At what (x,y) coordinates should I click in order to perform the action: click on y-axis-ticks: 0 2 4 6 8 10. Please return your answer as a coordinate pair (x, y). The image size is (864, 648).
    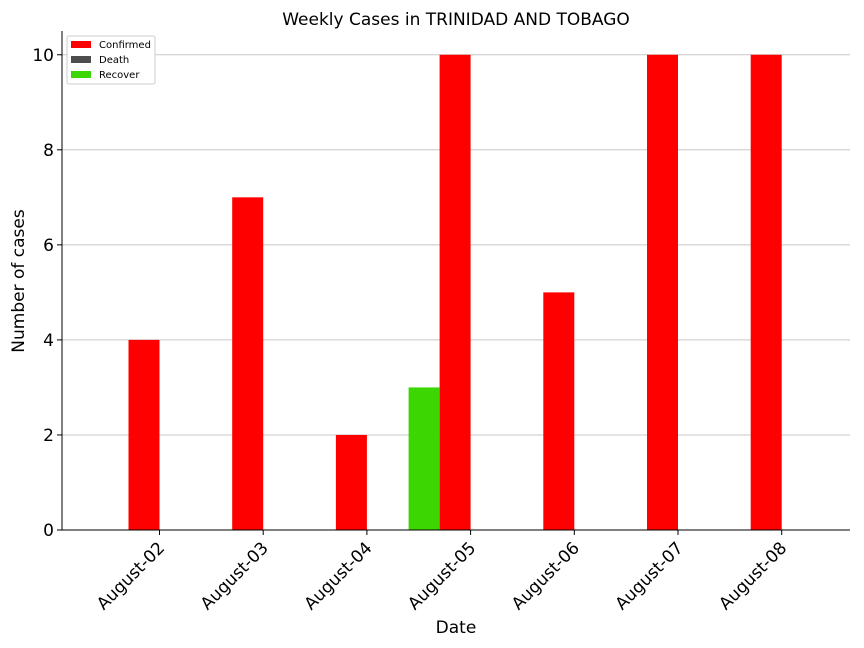
    Looking at the image, I should click on (47, 293).